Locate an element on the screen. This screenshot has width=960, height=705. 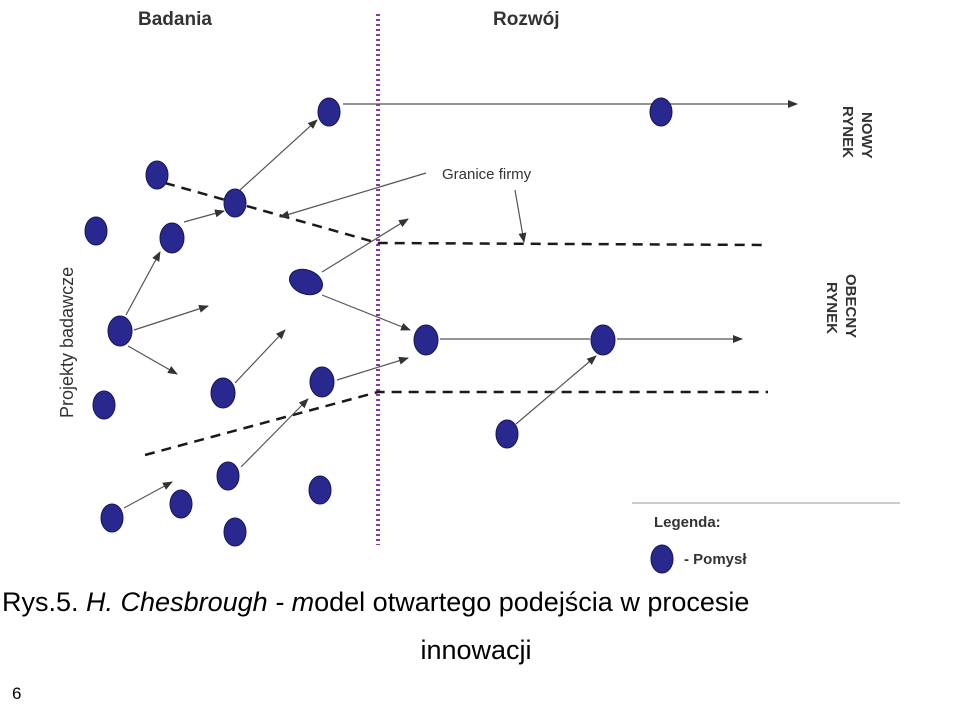
boundary-pointers is located at coordinates (403, 207).